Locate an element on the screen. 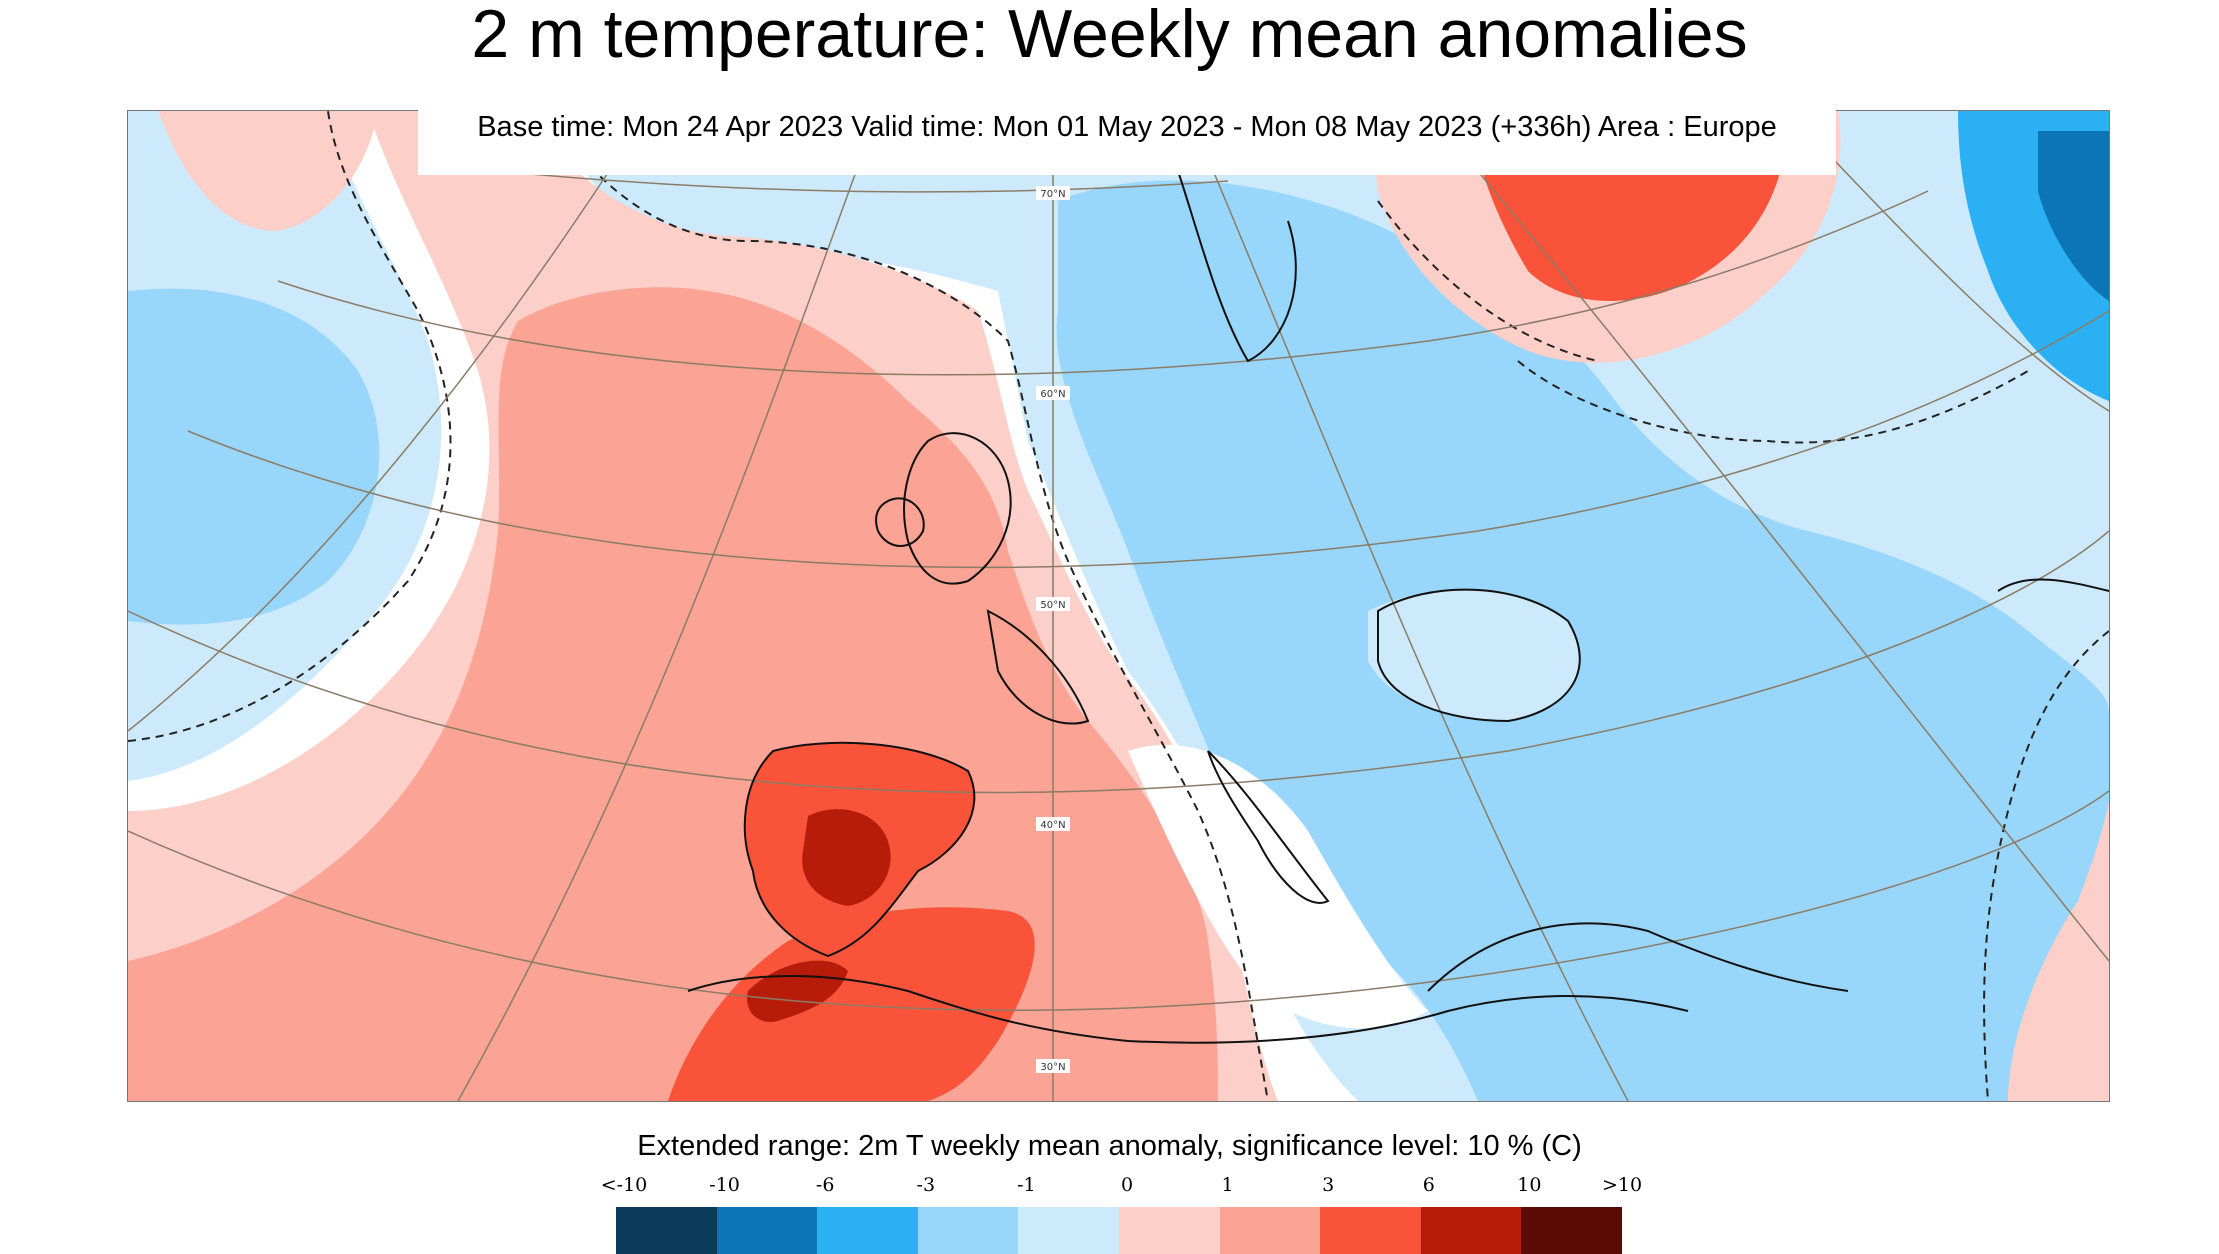  legend-label: -3 is located at coordinates (926, 1185).